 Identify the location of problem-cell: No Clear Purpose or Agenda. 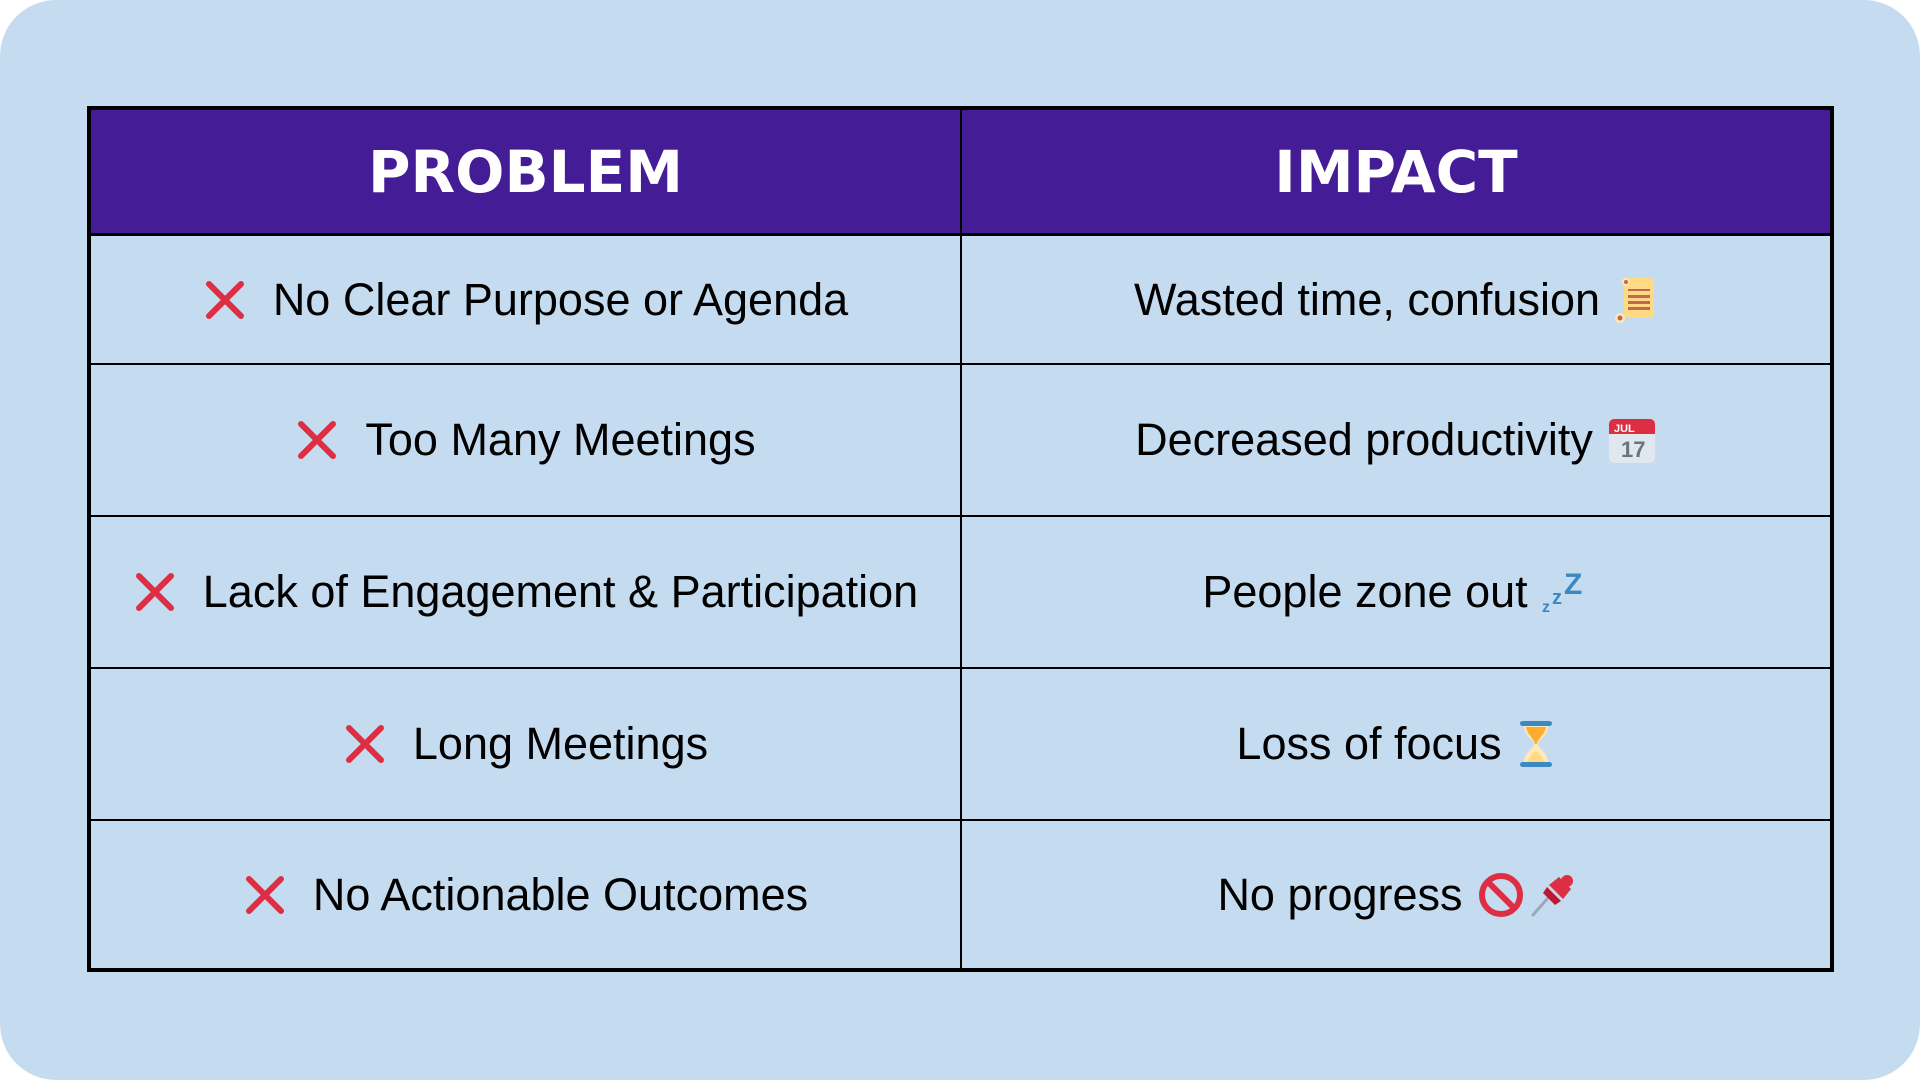
(526, 299).